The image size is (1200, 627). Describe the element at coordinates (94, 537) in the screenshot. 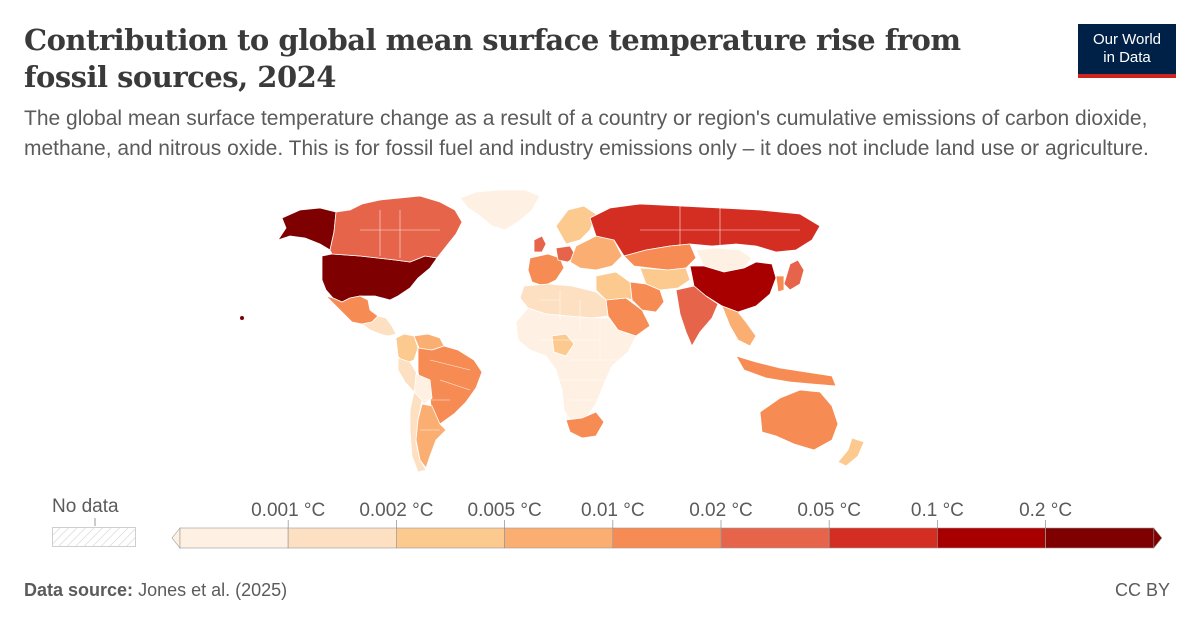

I see `no-data-swatch` at that location.